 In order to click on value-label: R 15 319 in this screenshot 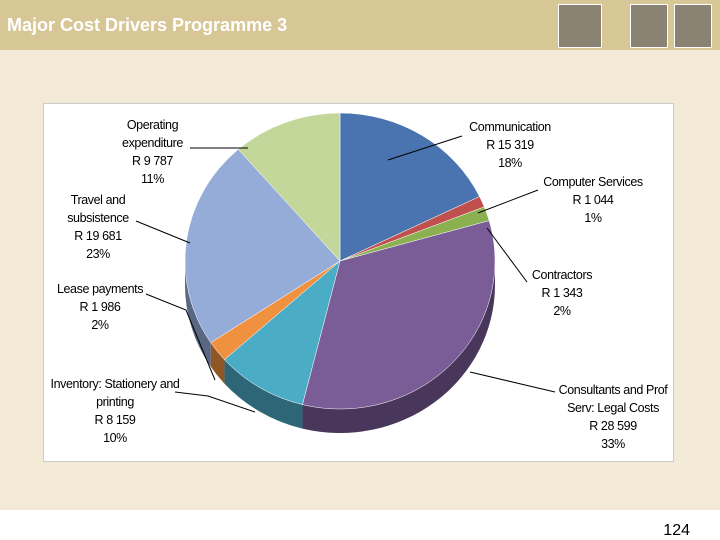, I will do `click(510, 145)`.